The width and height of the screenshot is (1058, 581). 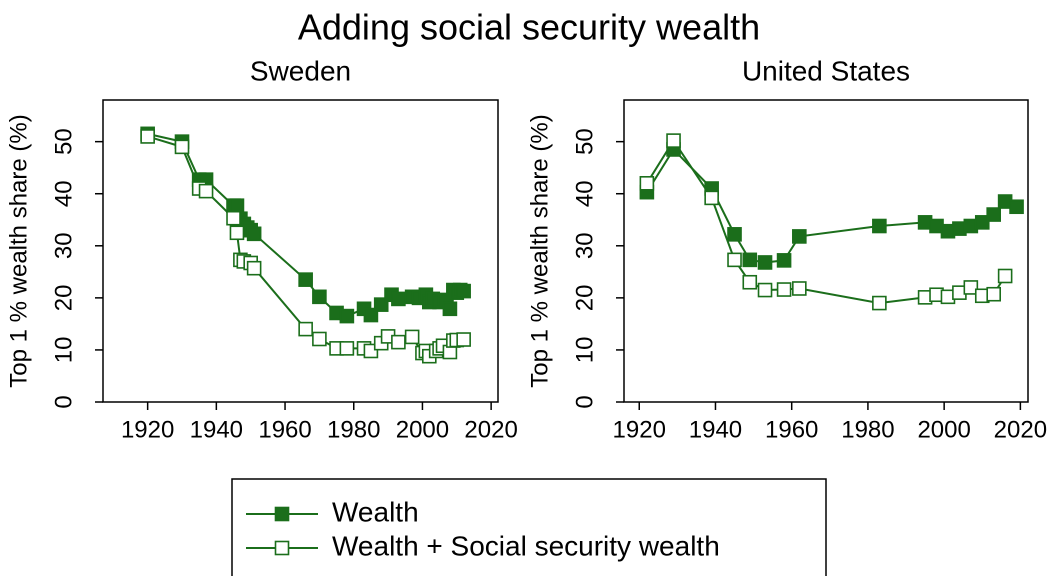 I want to click on chart-title: Adding social security wealth, so click(x=529, y=27).